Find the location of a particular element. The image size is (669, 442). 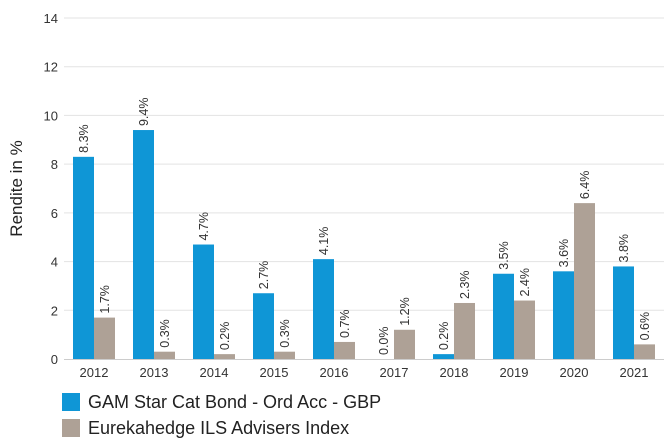

bar-series-1-2019 is located at coordinates (503, 316).